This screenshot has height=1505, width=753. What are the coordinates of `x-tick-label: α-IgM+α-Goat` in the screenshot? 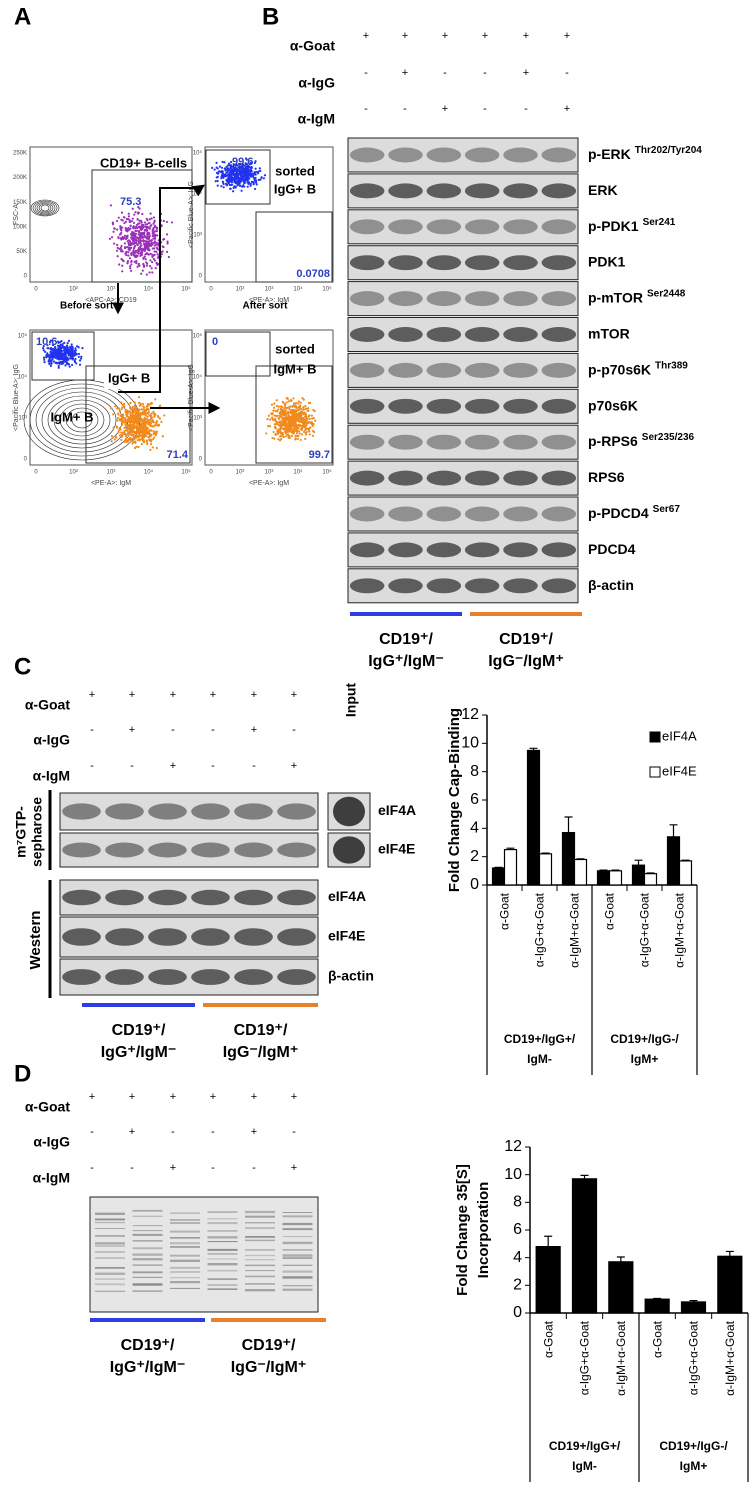 It's located at (680, 930).